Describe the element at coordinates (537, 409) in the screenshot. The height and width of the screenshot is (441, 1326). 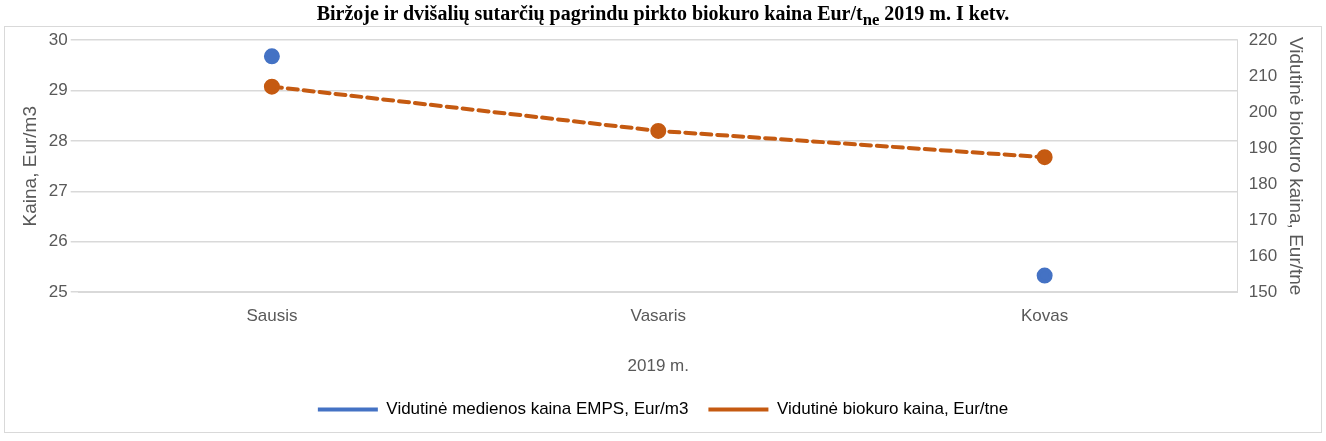
I see `legend-label: Vidutinė medienos kaina EMPS, Eur/m3` at that location.